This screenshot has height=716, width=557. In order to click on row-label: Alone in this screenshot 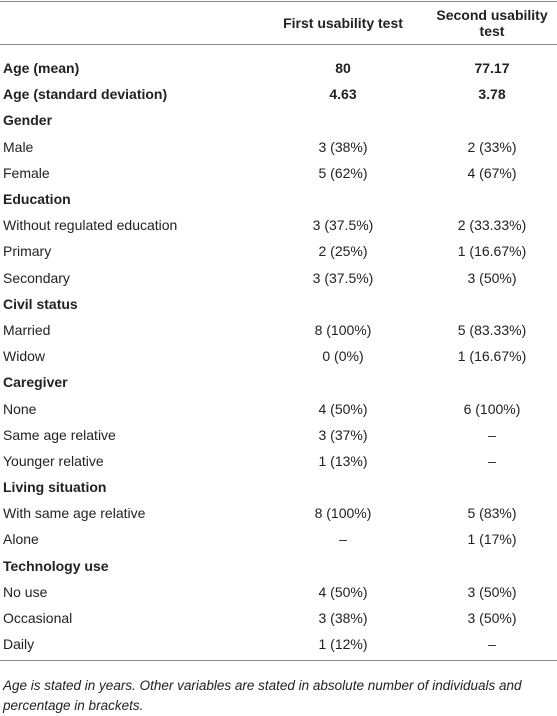, I will do `click(21, 539)`.